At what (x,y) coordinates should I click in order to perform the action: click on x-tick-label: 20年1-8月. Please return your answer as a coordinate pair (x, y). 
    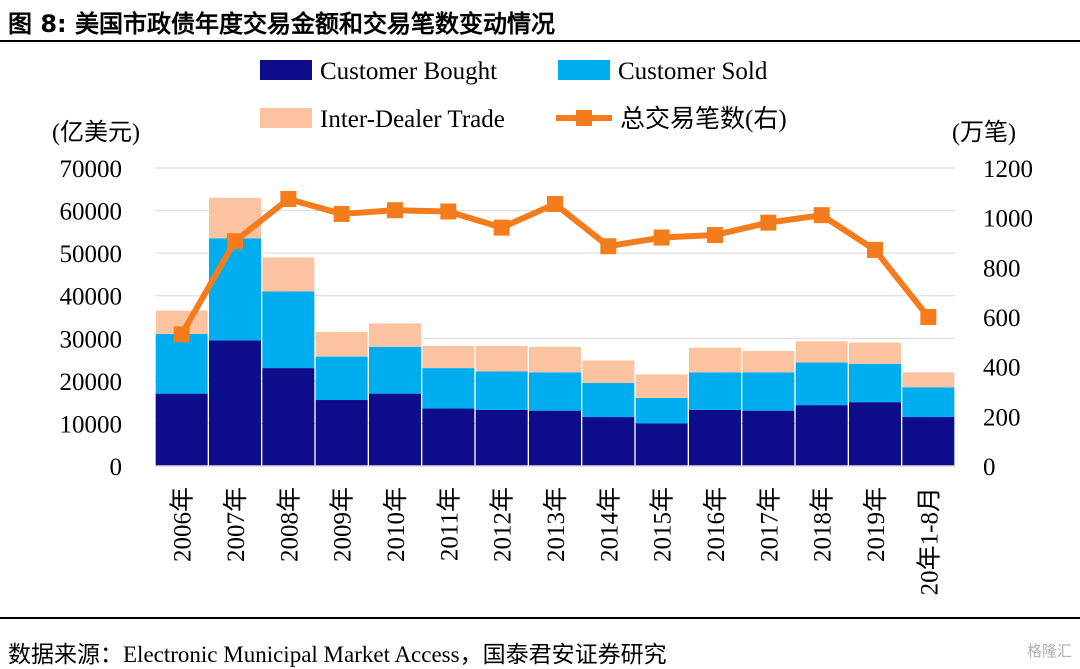
    Looking at the image, I should click on (929, 541).